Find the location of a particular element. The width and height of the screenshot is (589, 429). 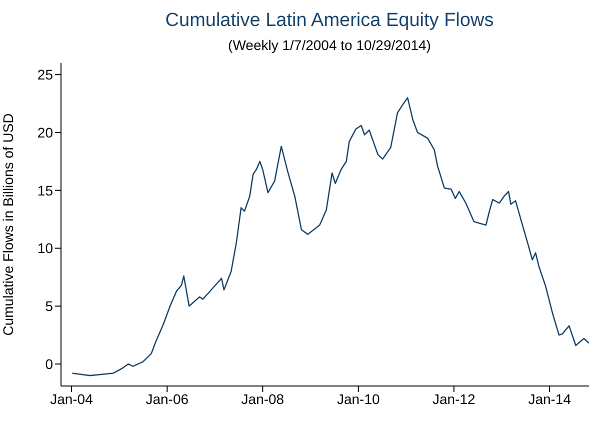

x-tick-label: Jan-10 is located at coordinates (358, 398).